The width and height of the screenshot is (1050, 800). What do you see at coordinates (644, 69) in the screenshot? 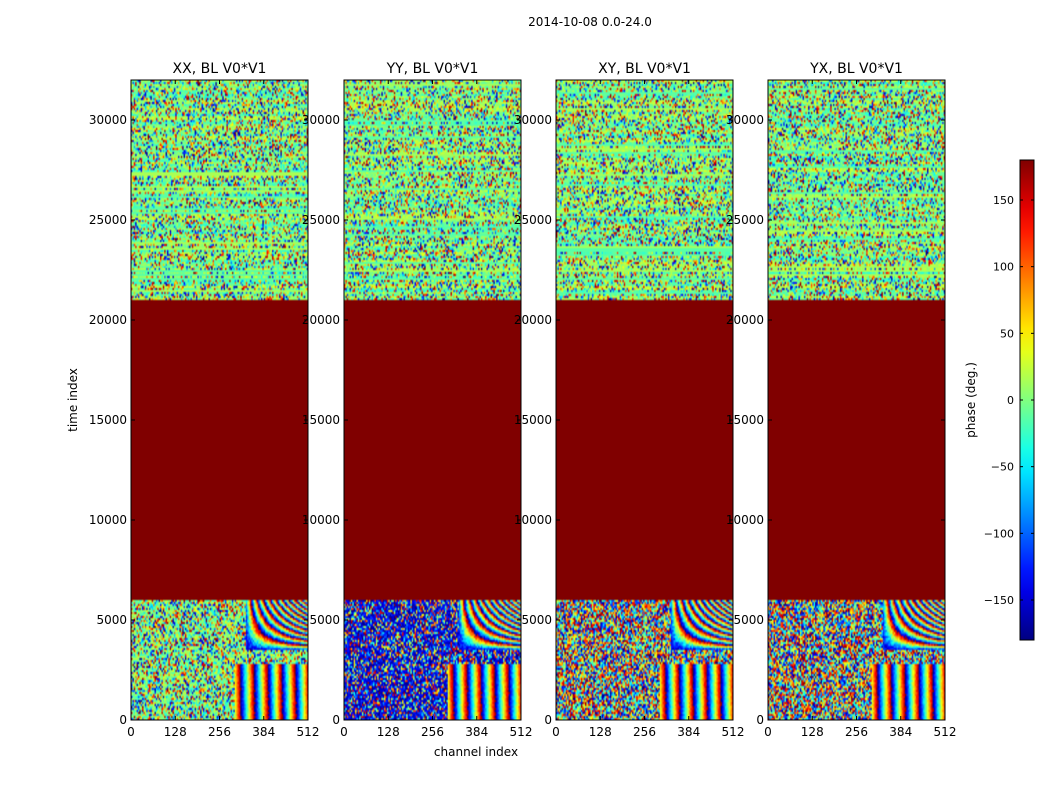
I see `panel-title: XY, BL V0*V1` at bounding box center [644, 69].